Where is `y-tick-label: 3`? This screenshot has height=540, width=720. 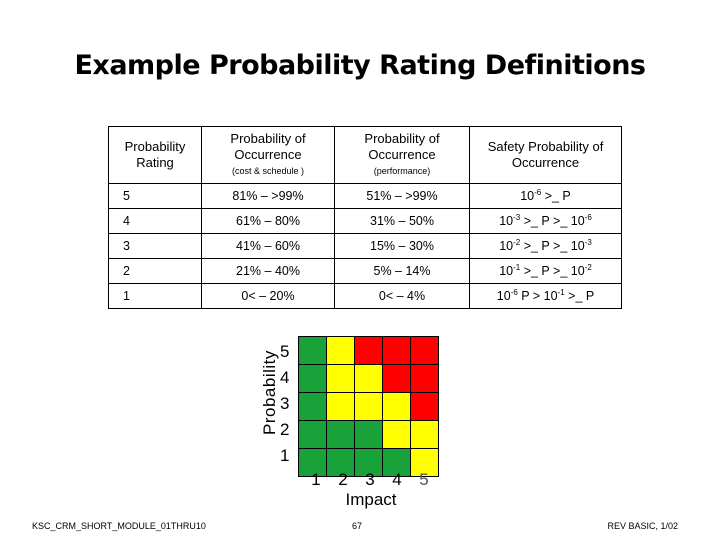 y-tick-label: 3 is located at coordinates (285, 403).